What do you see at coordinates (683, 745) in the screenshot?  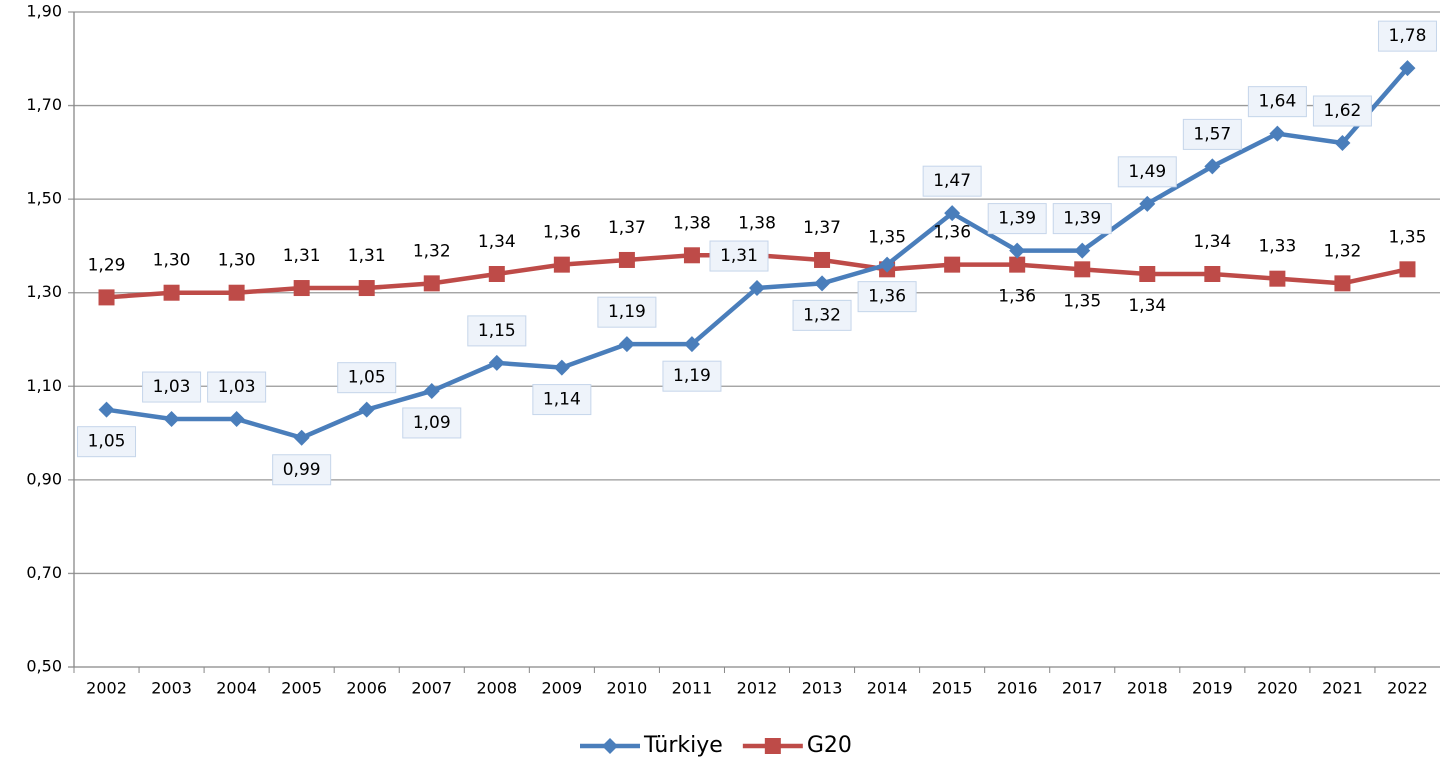 I see `legend-label: Türkiye` at bounding box center [683, 745].